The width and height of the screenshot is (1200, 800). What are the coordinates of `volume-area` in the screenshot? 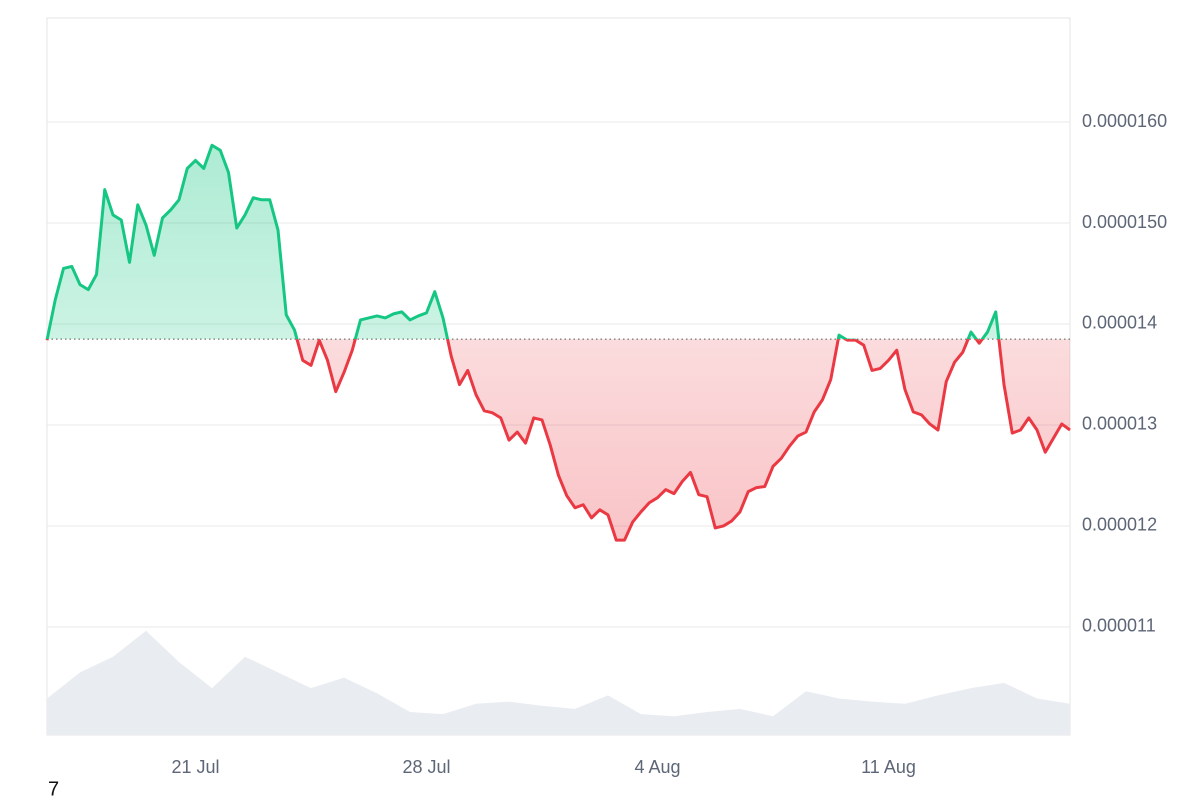 It's located at (558, 682).